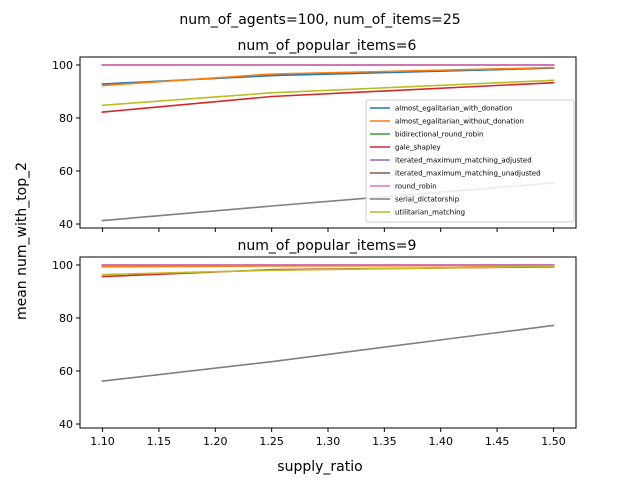 This screenshot has width=640, height=480. Describe the element at coordinates (328, 76) in the screenshot. I see `series-line-almost-egalitarian-without-donation` at that location.